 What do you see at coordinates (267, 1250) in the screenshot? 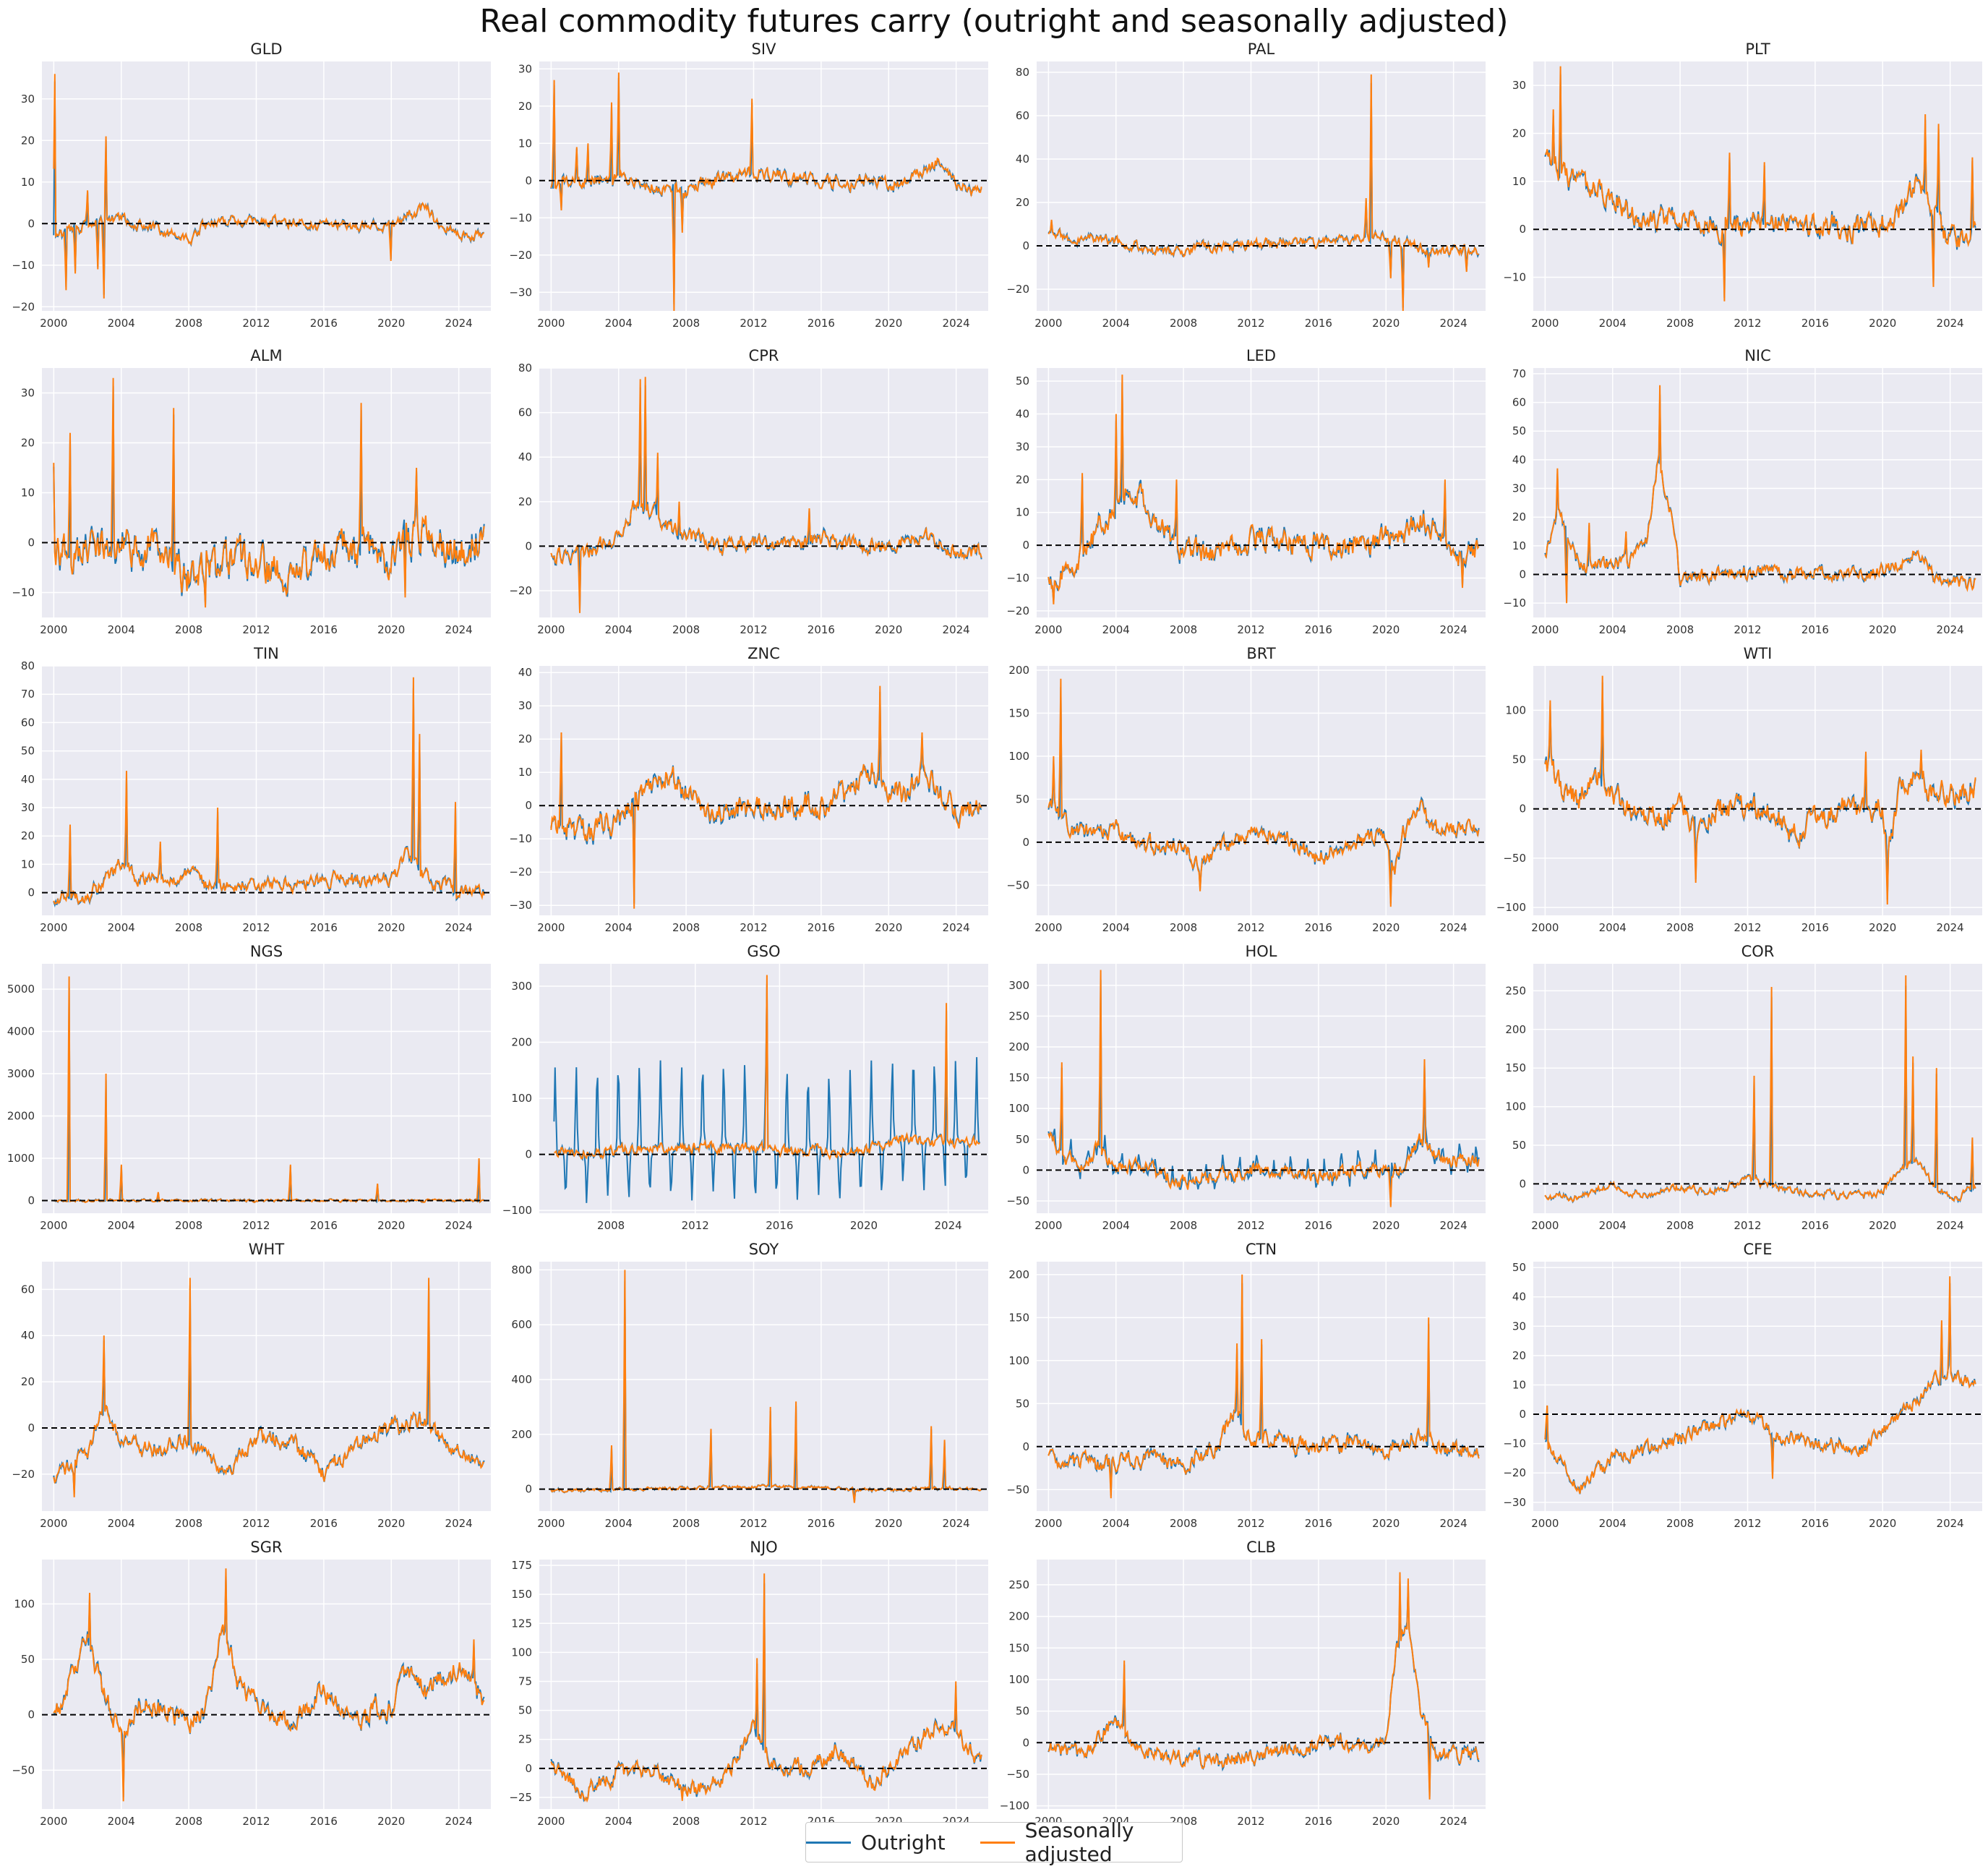
I see `panel-title: WHT` at bounding box center [267, 1250].